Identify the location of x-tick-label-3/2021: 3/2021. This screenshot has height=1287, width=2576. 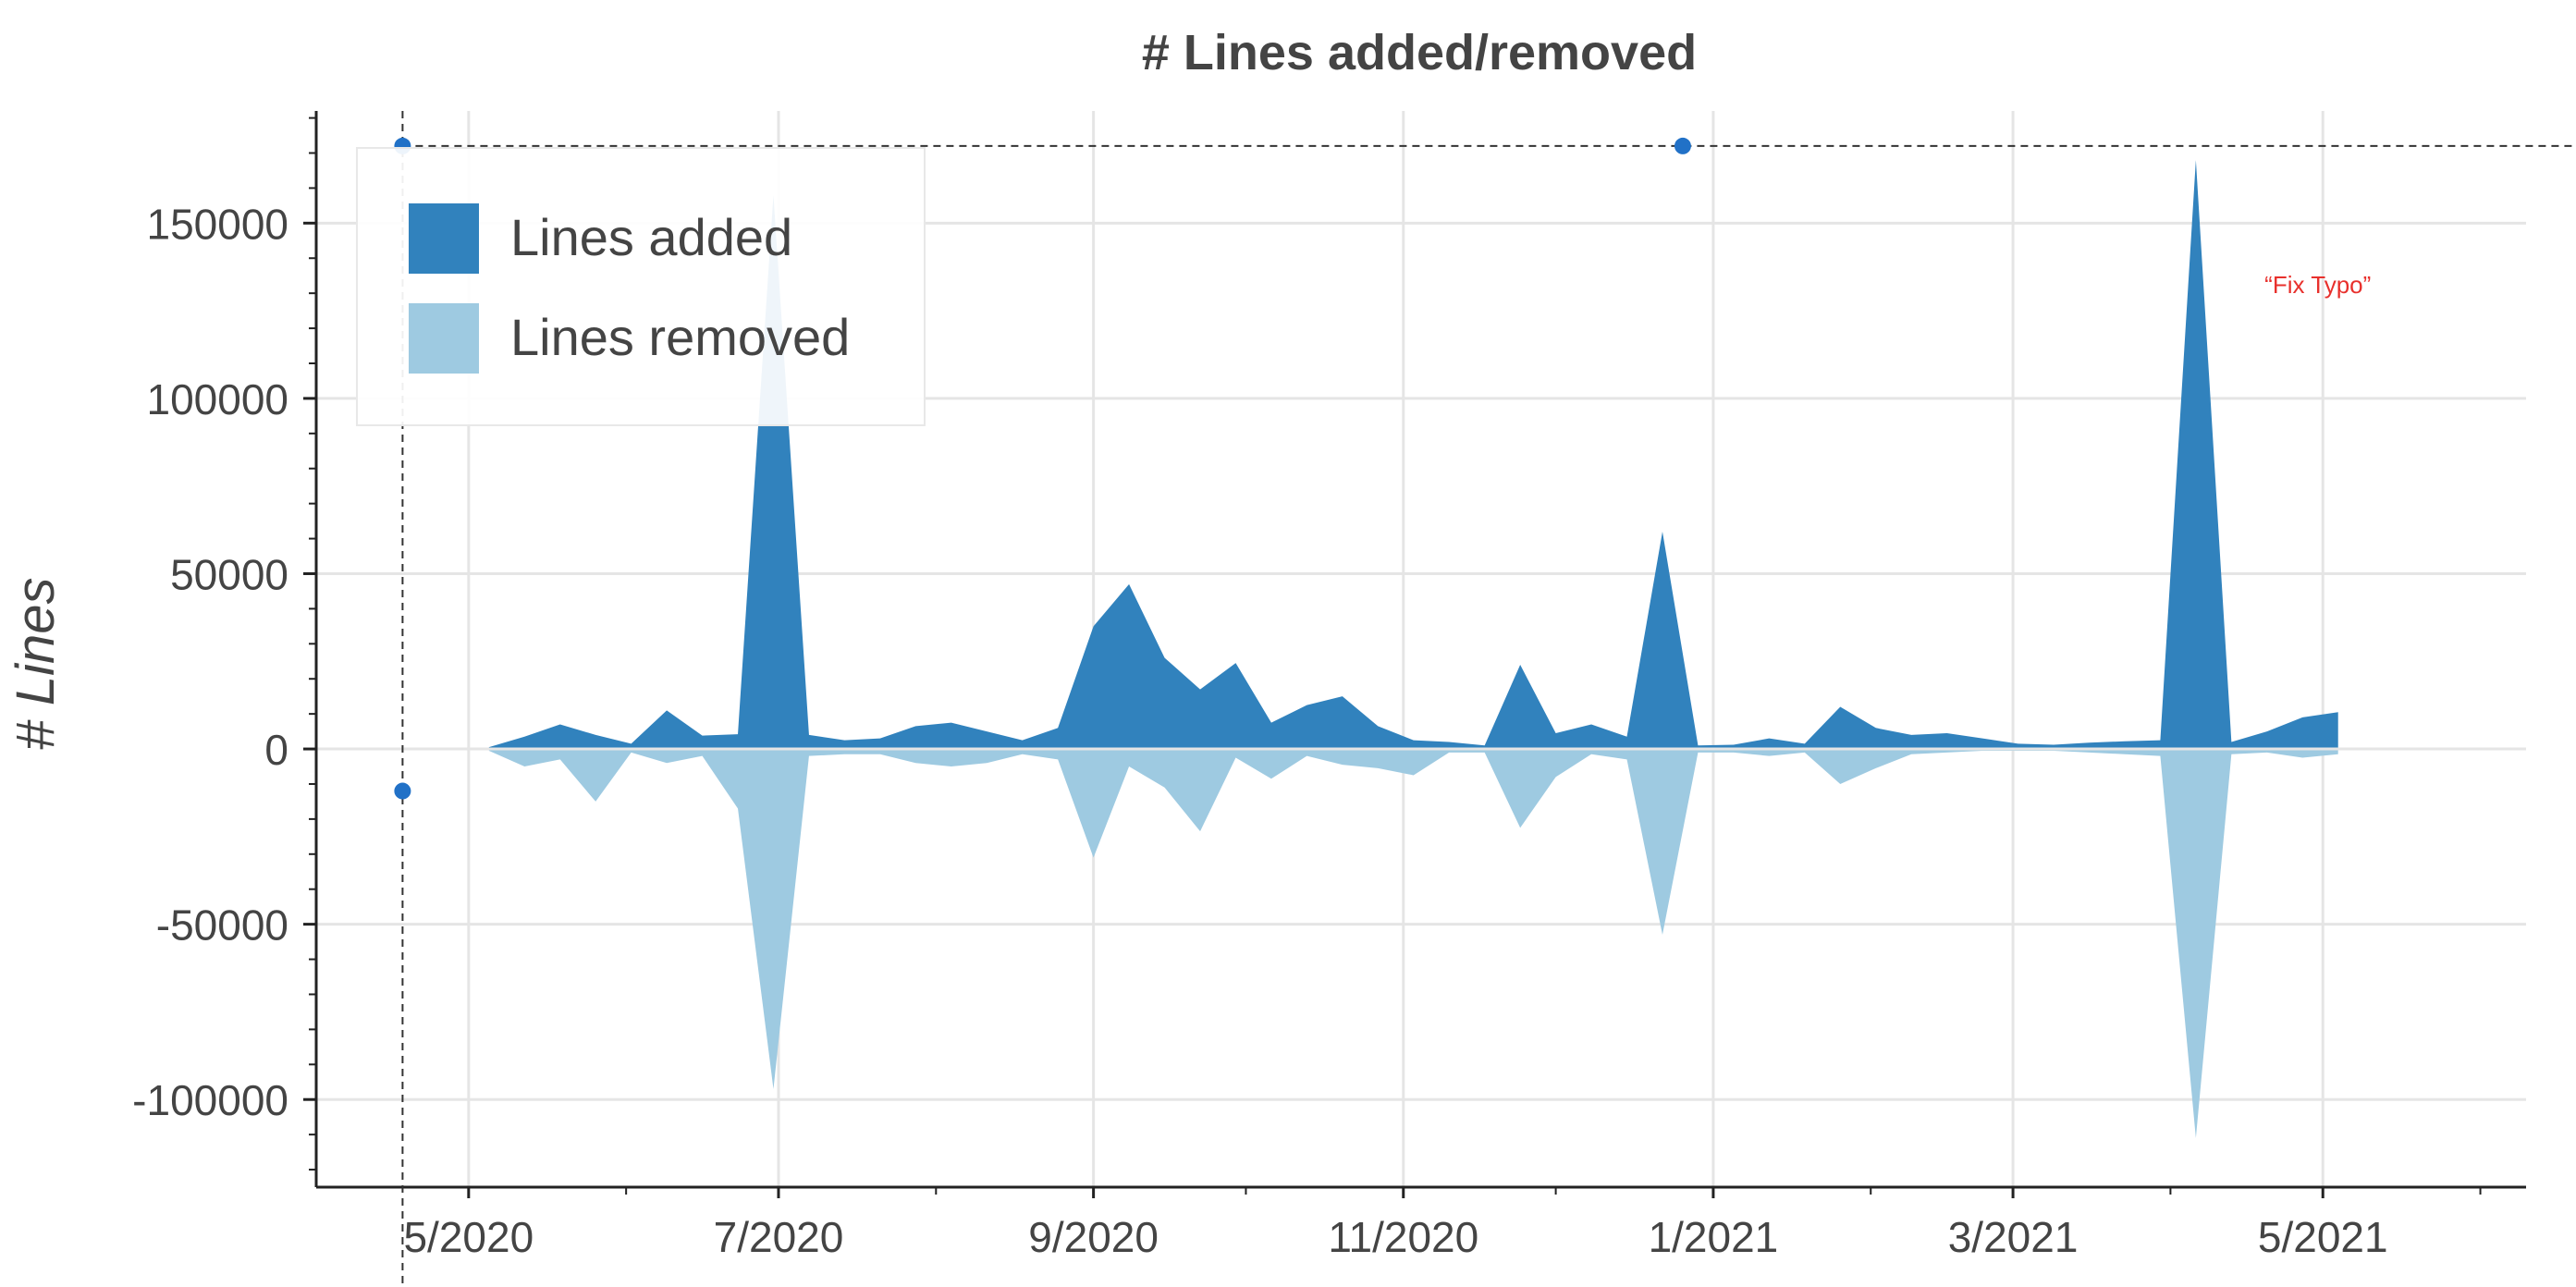
(2013, 1237).